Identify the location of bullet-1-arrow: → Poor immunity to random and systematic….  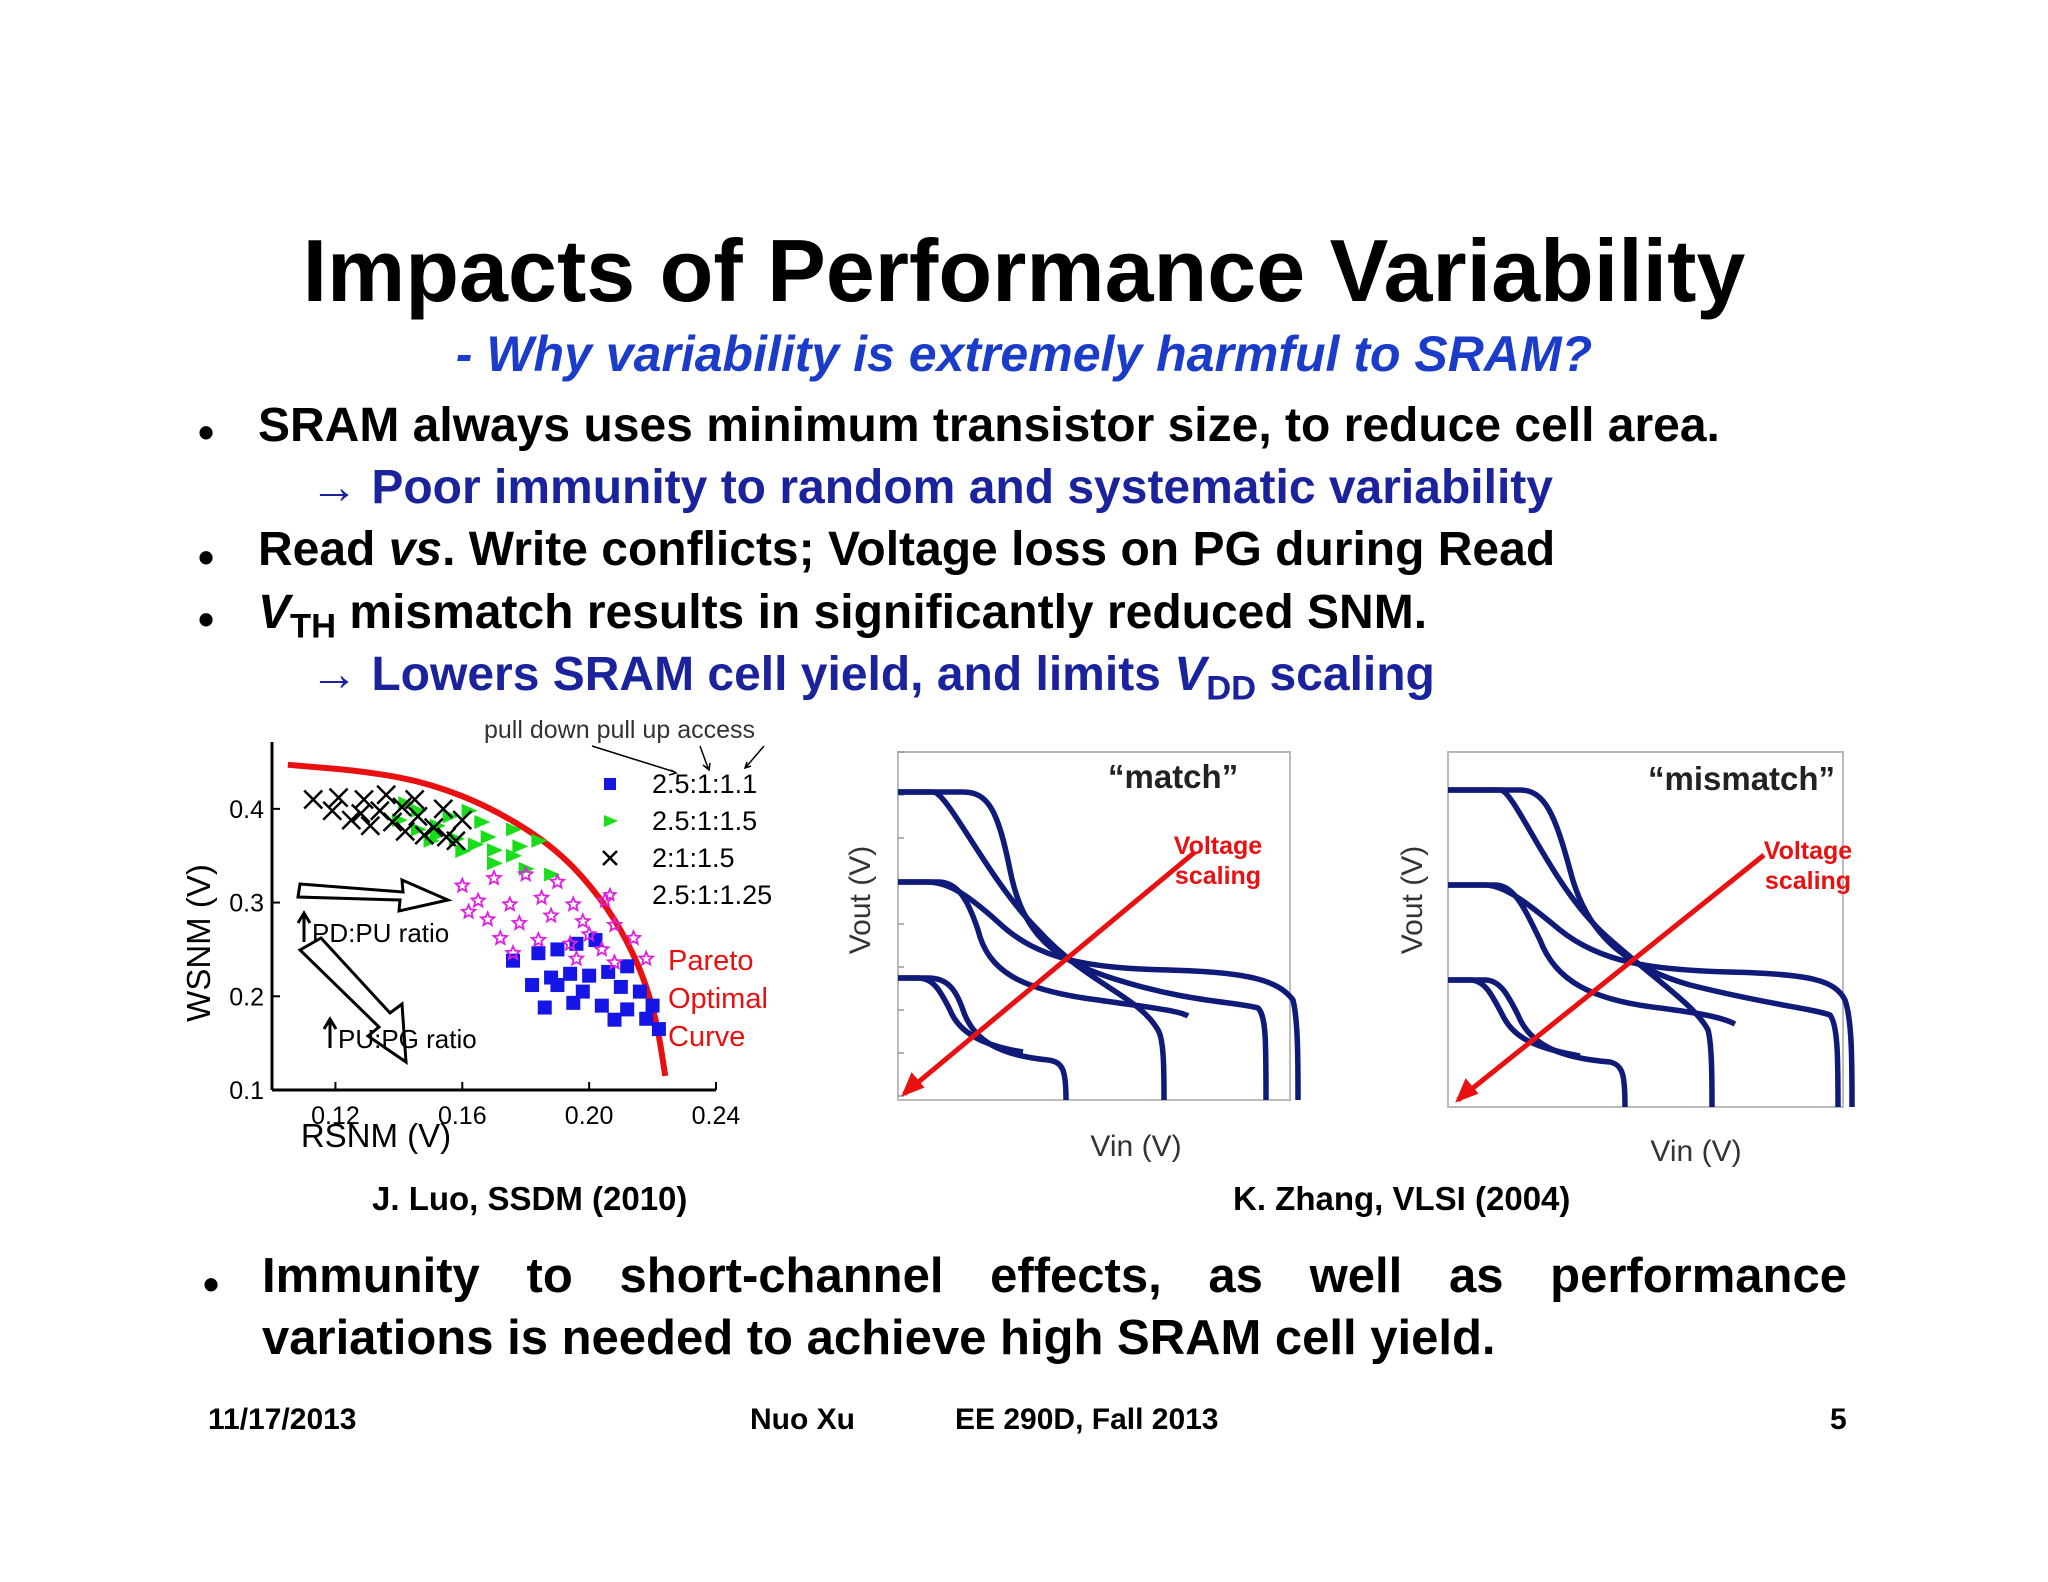
(931, 487).